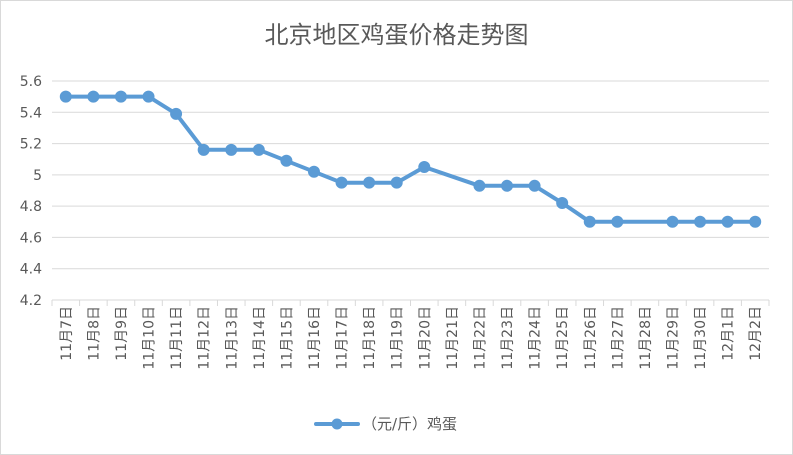 This screenshot has width=793, height=455. Describe the element at coordinates (31, 82) in the screenshot. I see `y-tick-label: 5.6` at that location.